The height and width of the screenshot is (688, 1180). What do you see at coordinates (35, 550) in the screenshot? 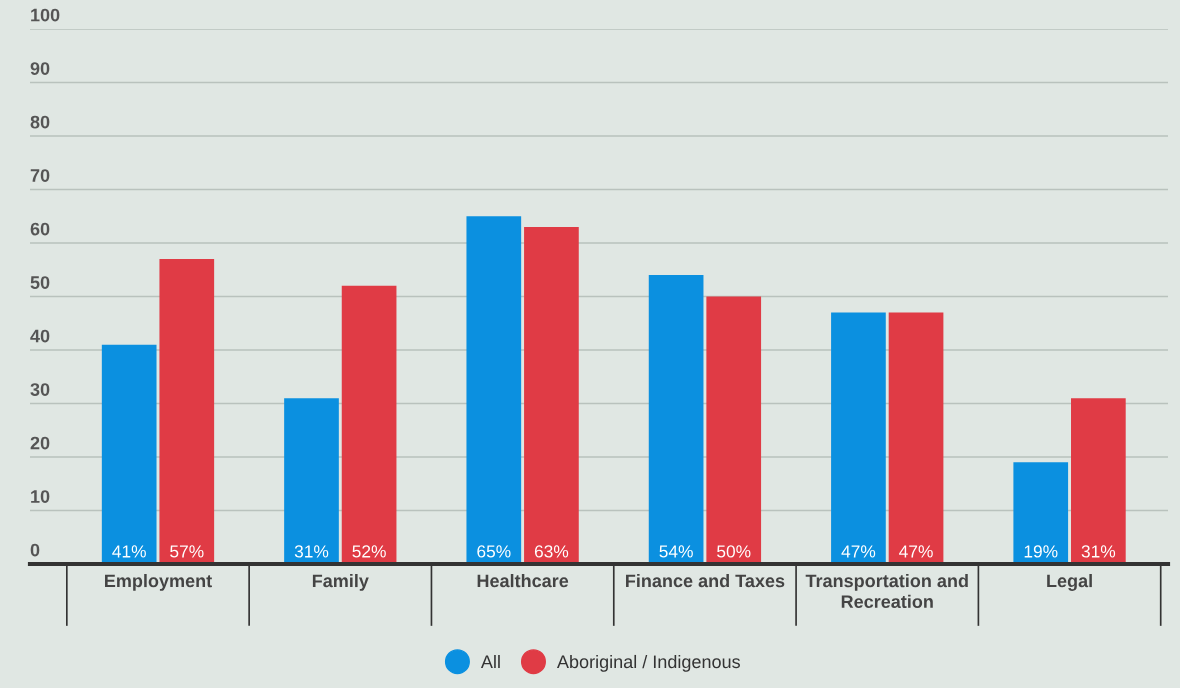
I see `y-tick-label: 0` at bounding box center [35, 550].